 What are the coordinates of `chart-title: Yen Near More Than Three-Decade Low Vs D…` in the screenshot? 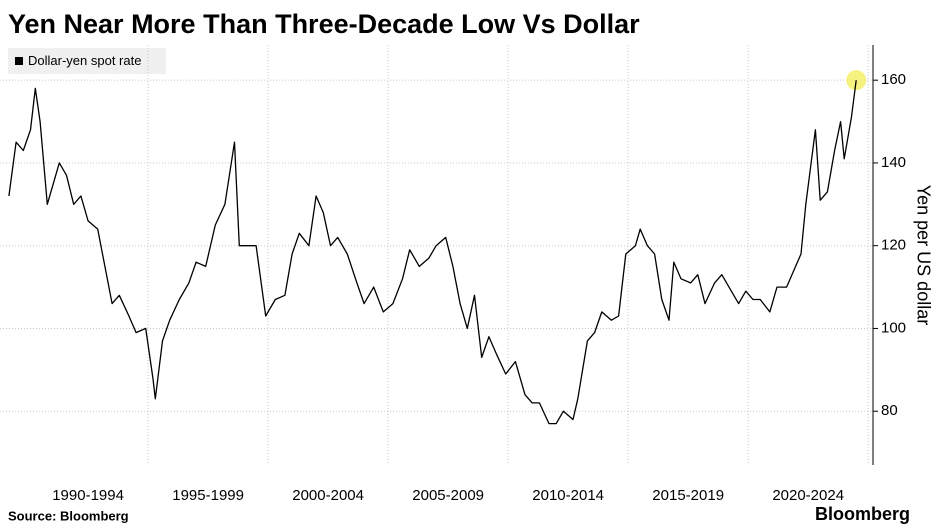 It's located at (324, 24).